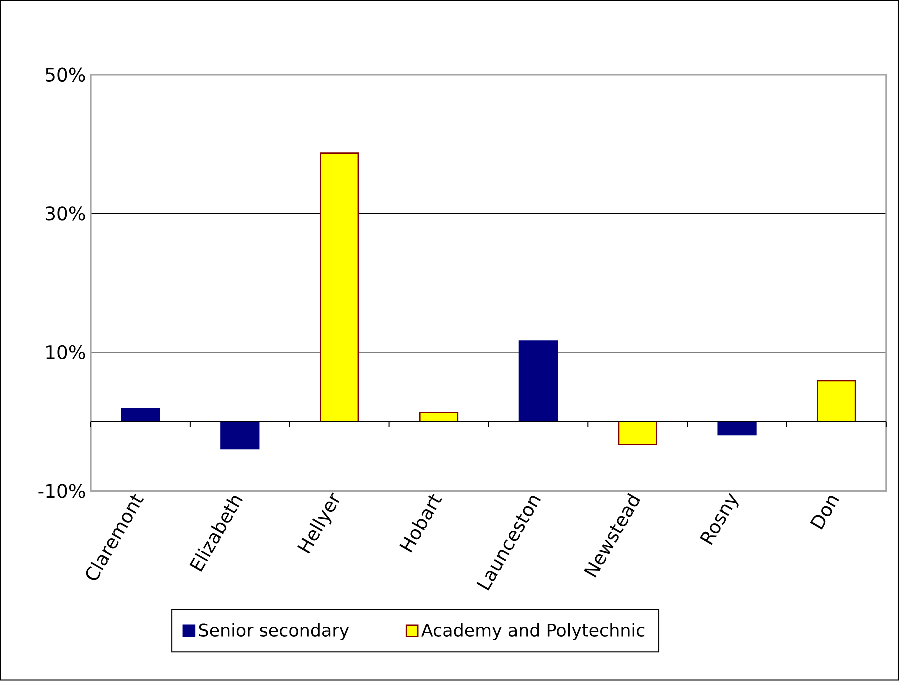 The height and width of the screenshot is (681, 899). I want to click on y-tick-label: 30%, so click(66, 213).